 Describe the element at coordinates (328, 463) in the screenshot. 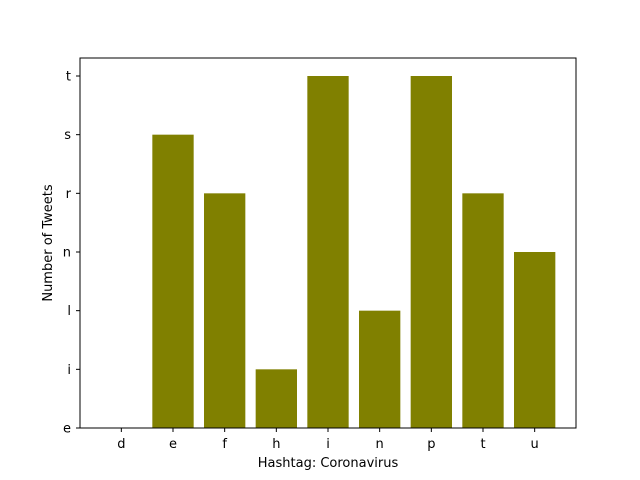

I see `x-axis-label: Hashtag: Coronavirus` at that location.